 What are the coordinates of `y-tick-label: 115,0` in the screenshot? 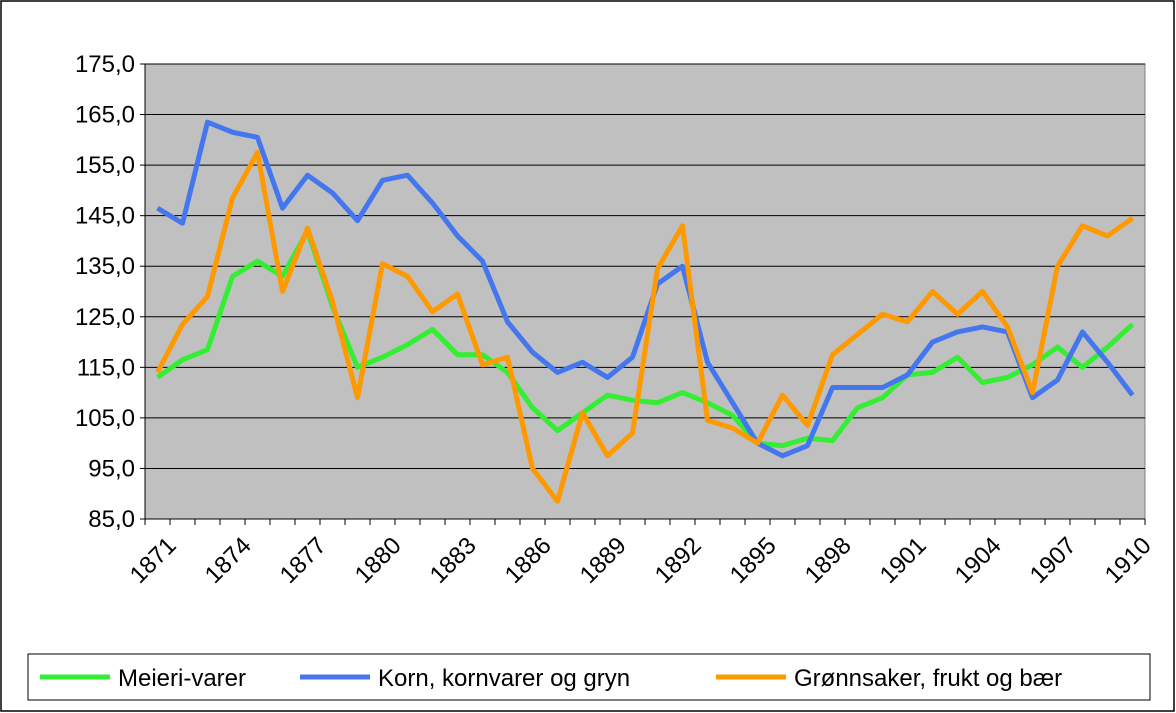 It's located at (106, 367).